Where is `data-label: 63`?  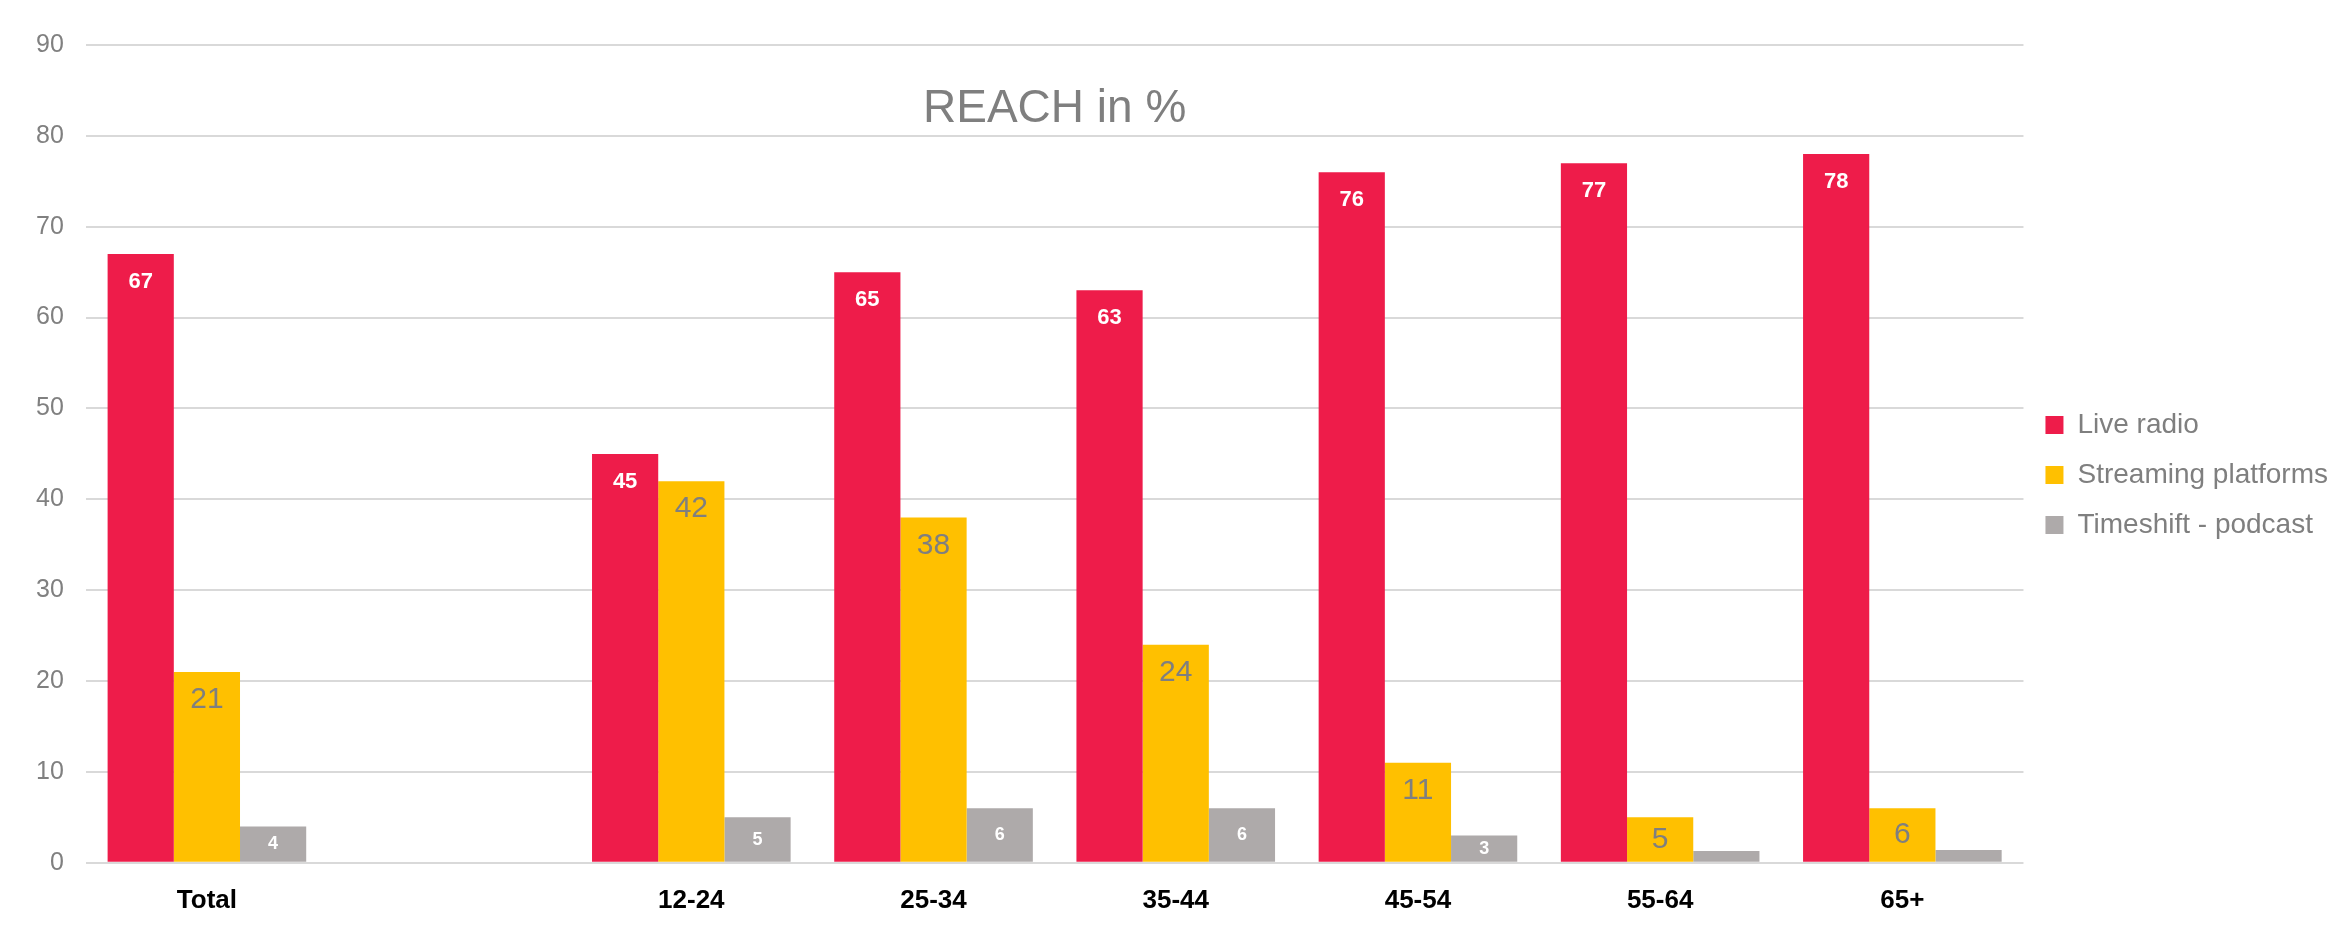 data-label: 63 is located at coordinates (1109, 317).